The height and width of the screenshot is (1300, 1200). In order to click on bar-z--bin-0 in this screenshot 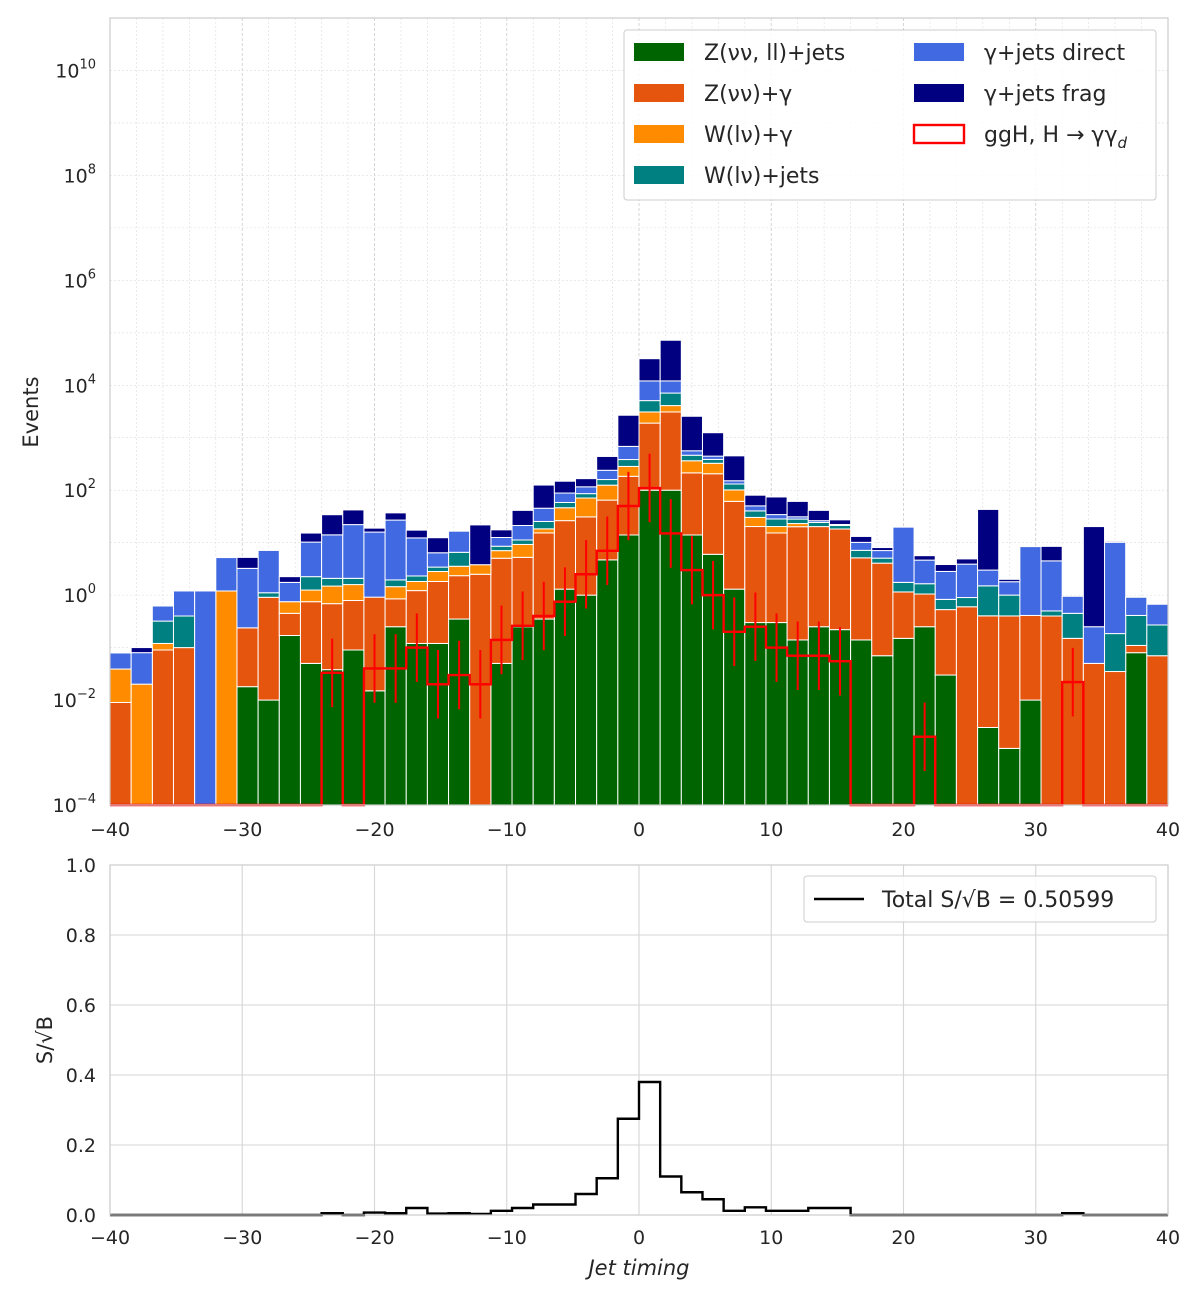, I will do `click(120, 753)`.